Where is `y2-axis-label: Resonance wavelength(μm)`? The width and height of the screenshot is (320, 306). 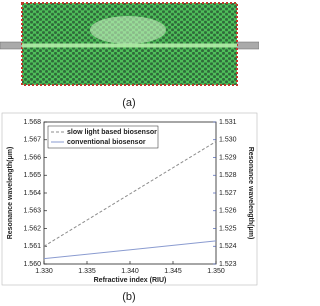
y2-axis-label: Resonance wavelength(μm) is located at coordinates (250, 193).